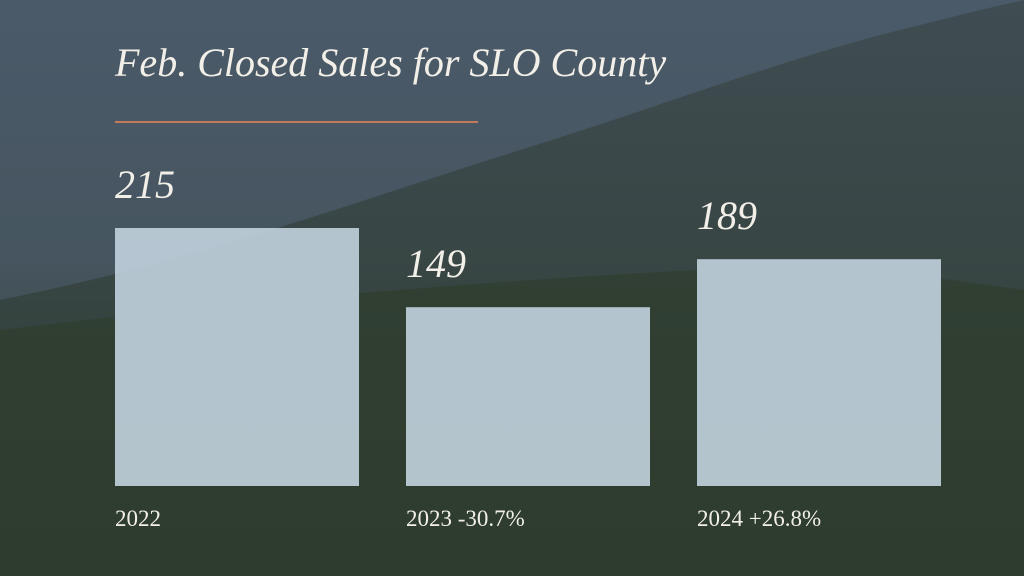  I want to click on value-label: 215, so click(145, 184).